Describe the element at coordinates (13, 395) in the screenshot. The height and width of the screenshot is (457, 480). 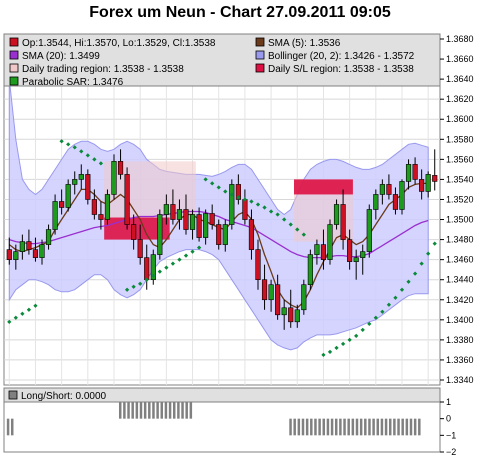
I see `indicator-legend-swatch` at that location.